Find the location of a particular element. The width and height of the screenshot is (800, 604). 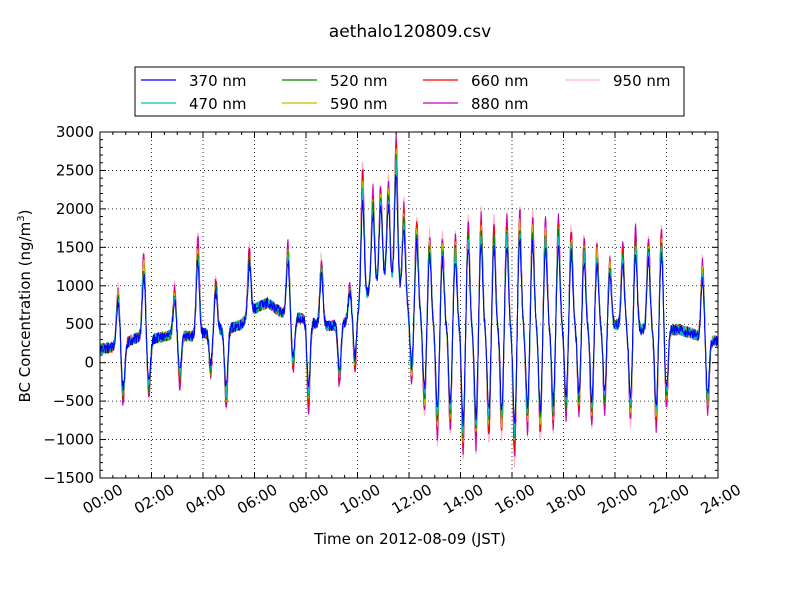

y-axis-label-end: ) is located at coordinates (25, 213).